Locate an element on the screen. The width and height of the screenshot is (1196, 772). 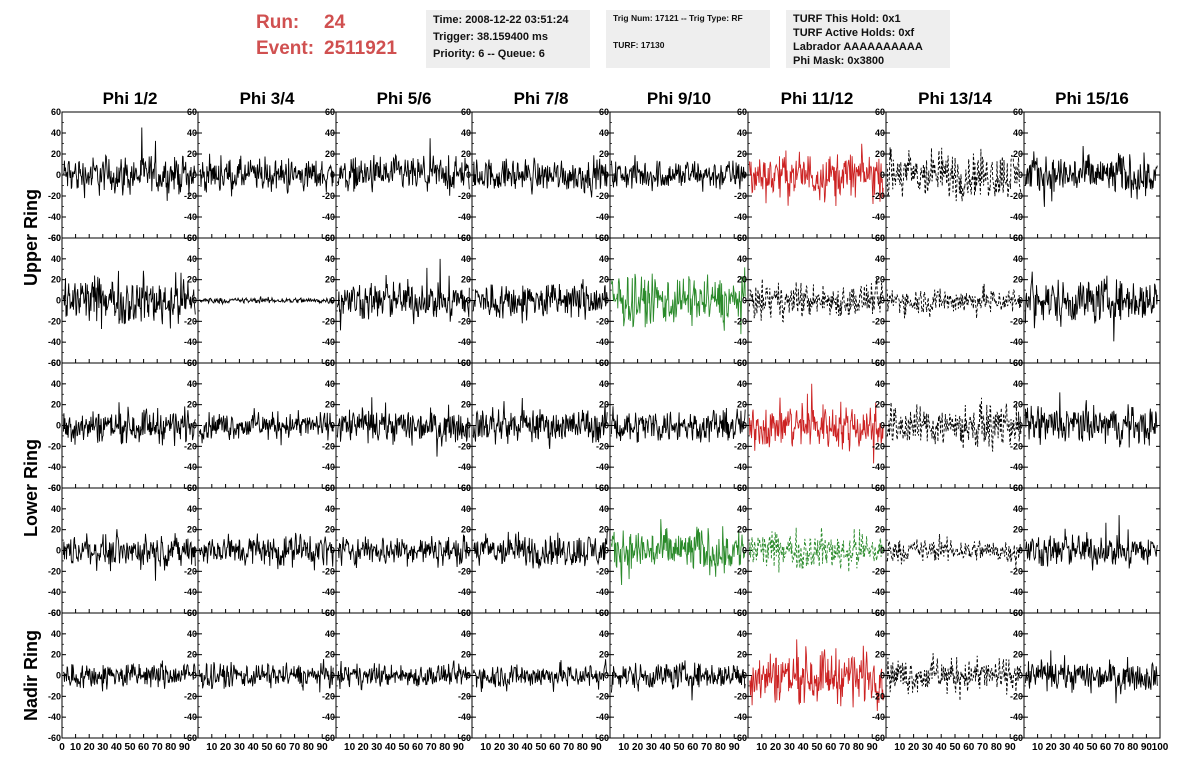
event-label: Event: is located at coordinates (285, 48).